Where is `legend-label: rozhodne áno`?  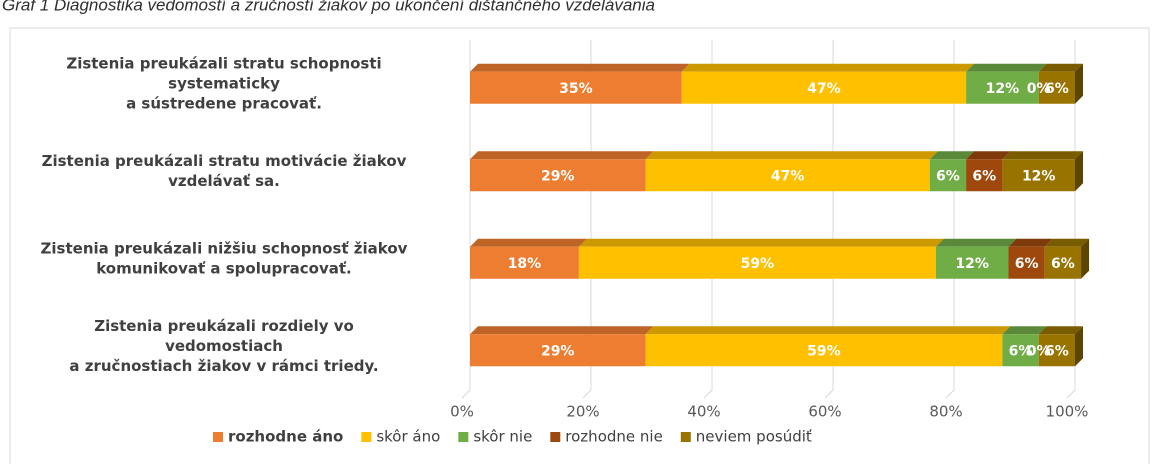 legend-label: rozhodne áno is located at coordinates (285, 437).